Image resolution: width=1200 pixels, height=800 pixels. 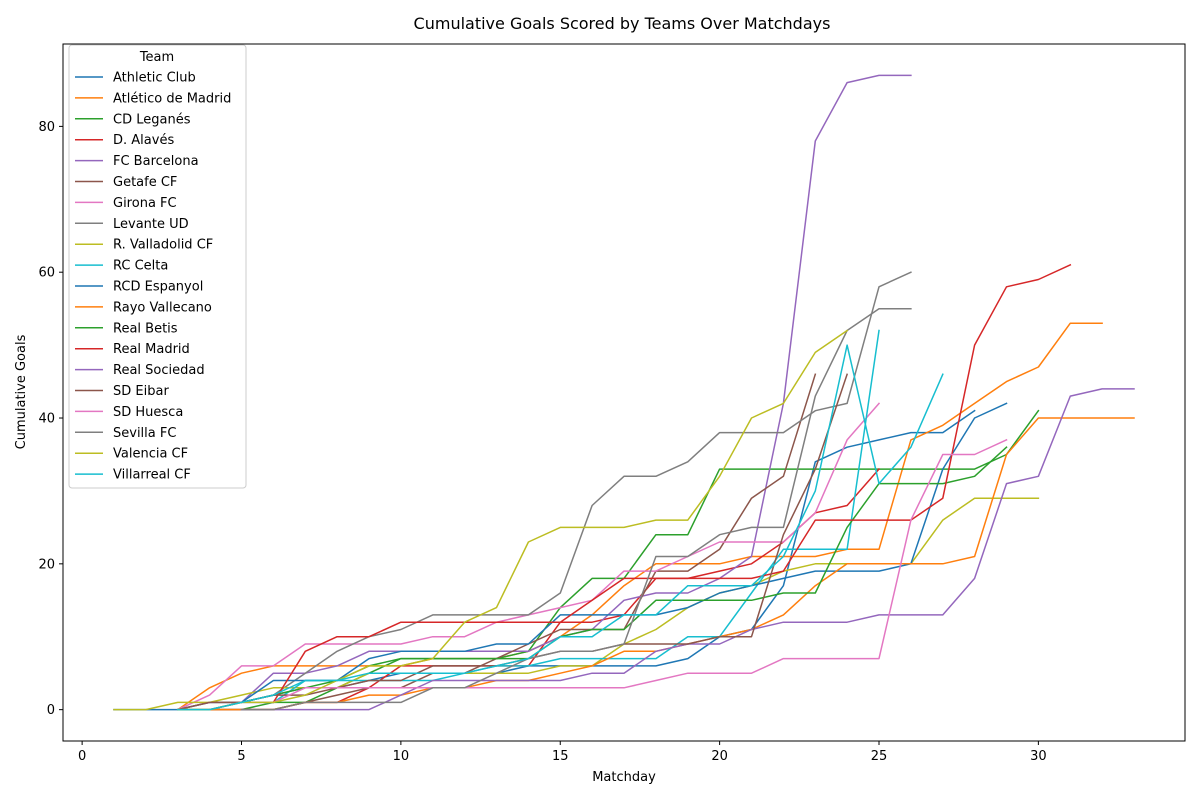 I want to click on legend-label: Rayo Vallecano, so click(x=162, y=307).